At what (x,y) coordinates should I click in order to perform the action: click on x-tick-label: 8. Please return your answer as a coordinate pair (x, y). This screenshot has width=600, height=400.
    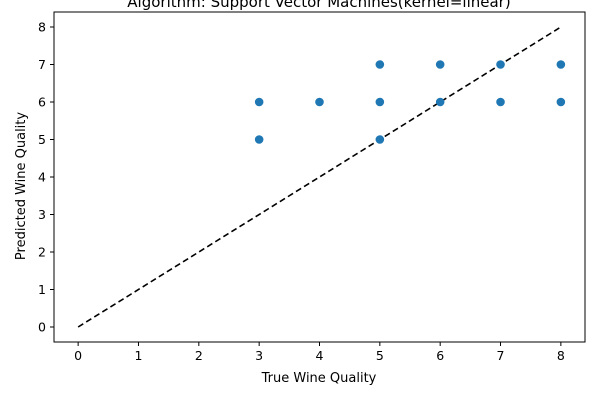
    Looking at the image, I should click on (561, 355).